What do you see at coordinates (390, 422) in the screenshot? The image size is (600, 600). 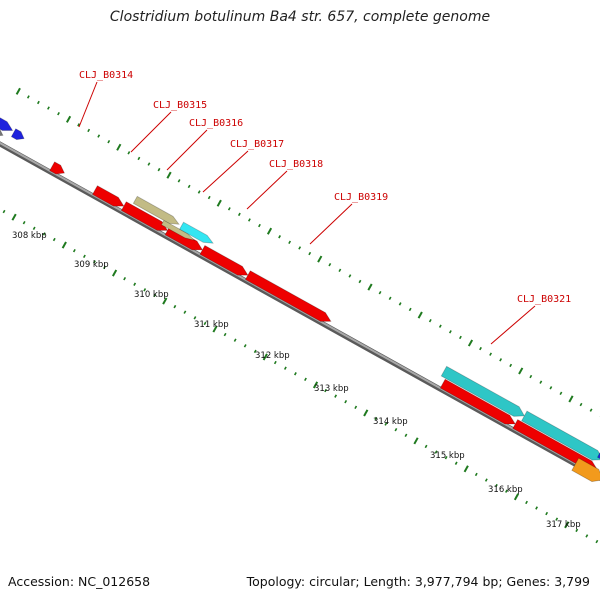 I see `kbp-label: 314 kbp` at bounding box center [390, 422].